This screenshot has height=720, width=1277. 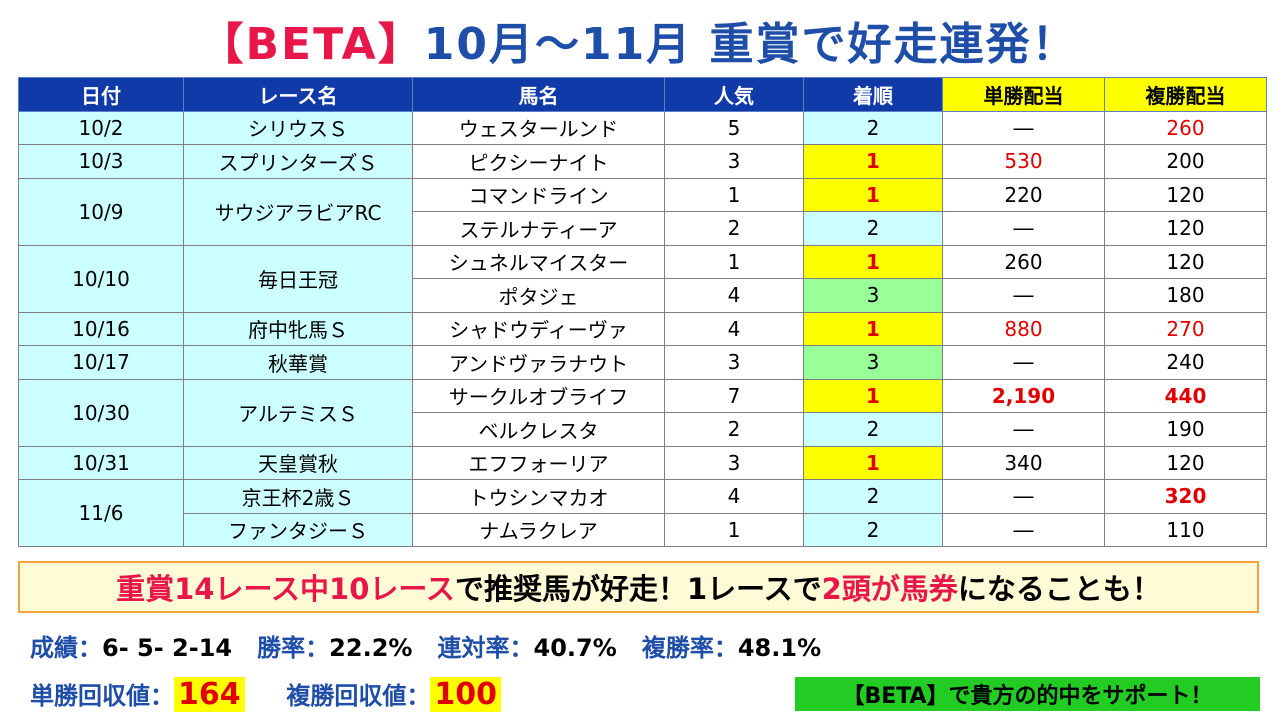 I want to click on cell-win-payout: 530, so click(x=1023, y=161).